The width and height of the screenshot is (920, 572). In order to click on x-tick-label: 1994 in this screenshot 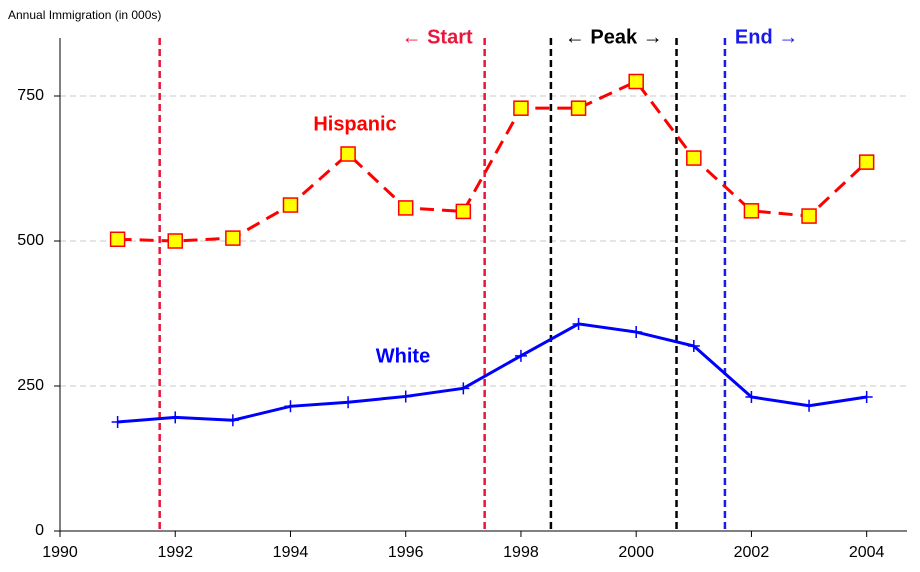, I will do `click(291, 552)`.